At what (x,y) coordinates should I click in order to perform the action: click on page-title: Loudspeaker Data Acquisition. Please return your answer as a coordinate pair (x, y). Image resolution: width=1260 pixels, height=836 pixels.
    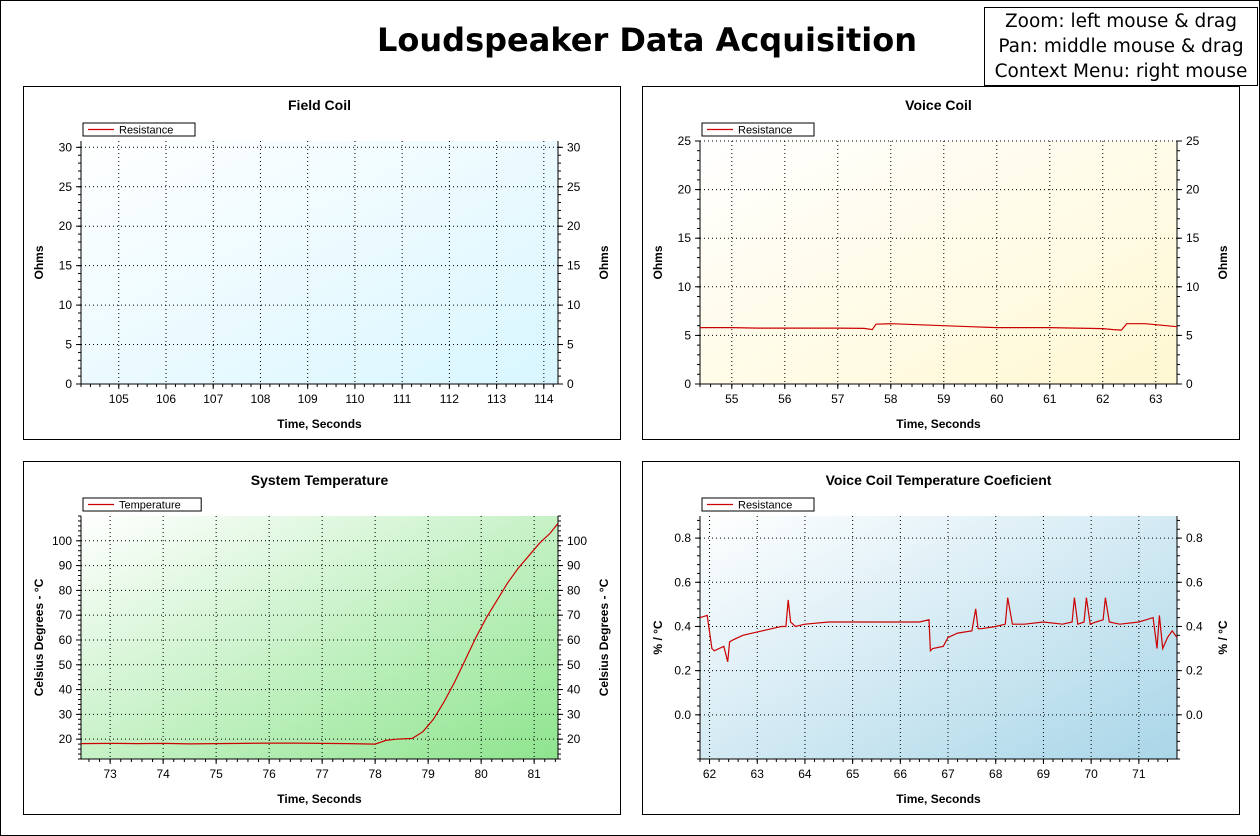
    Looking at the image, I should click on (647, 40).